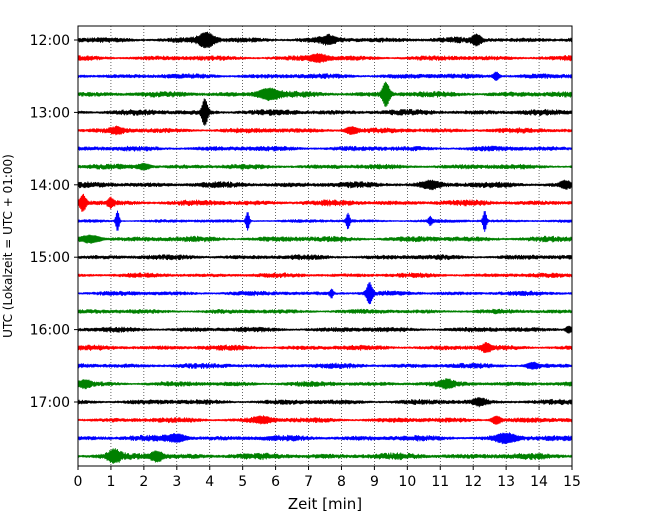 This screenshot has height=524, width=650. I want to click on y-axis-label: UTC (Lokalzeit = UTC + 01:00), so click(8, 246).